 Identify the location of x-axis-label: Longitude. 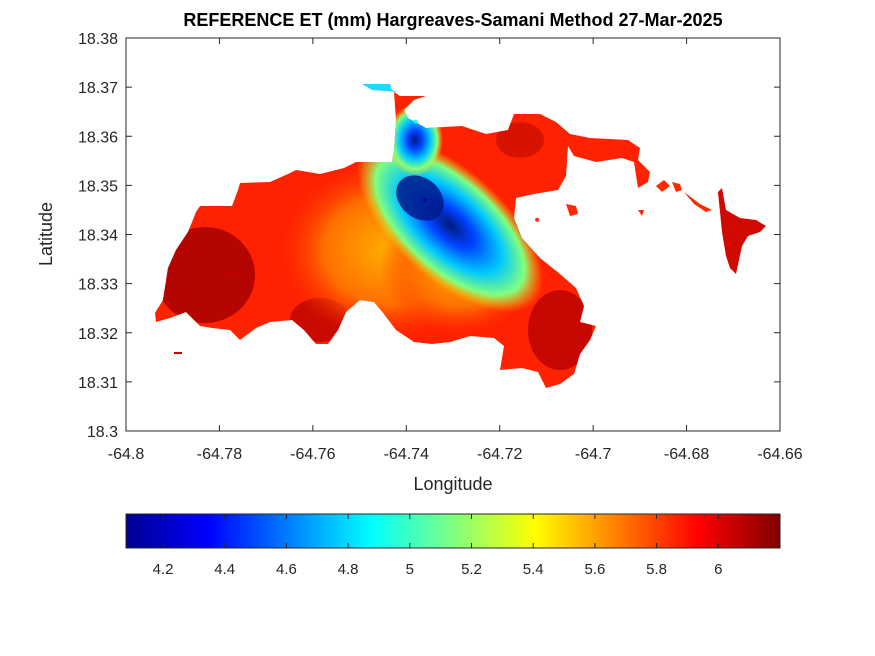
(452, 484).